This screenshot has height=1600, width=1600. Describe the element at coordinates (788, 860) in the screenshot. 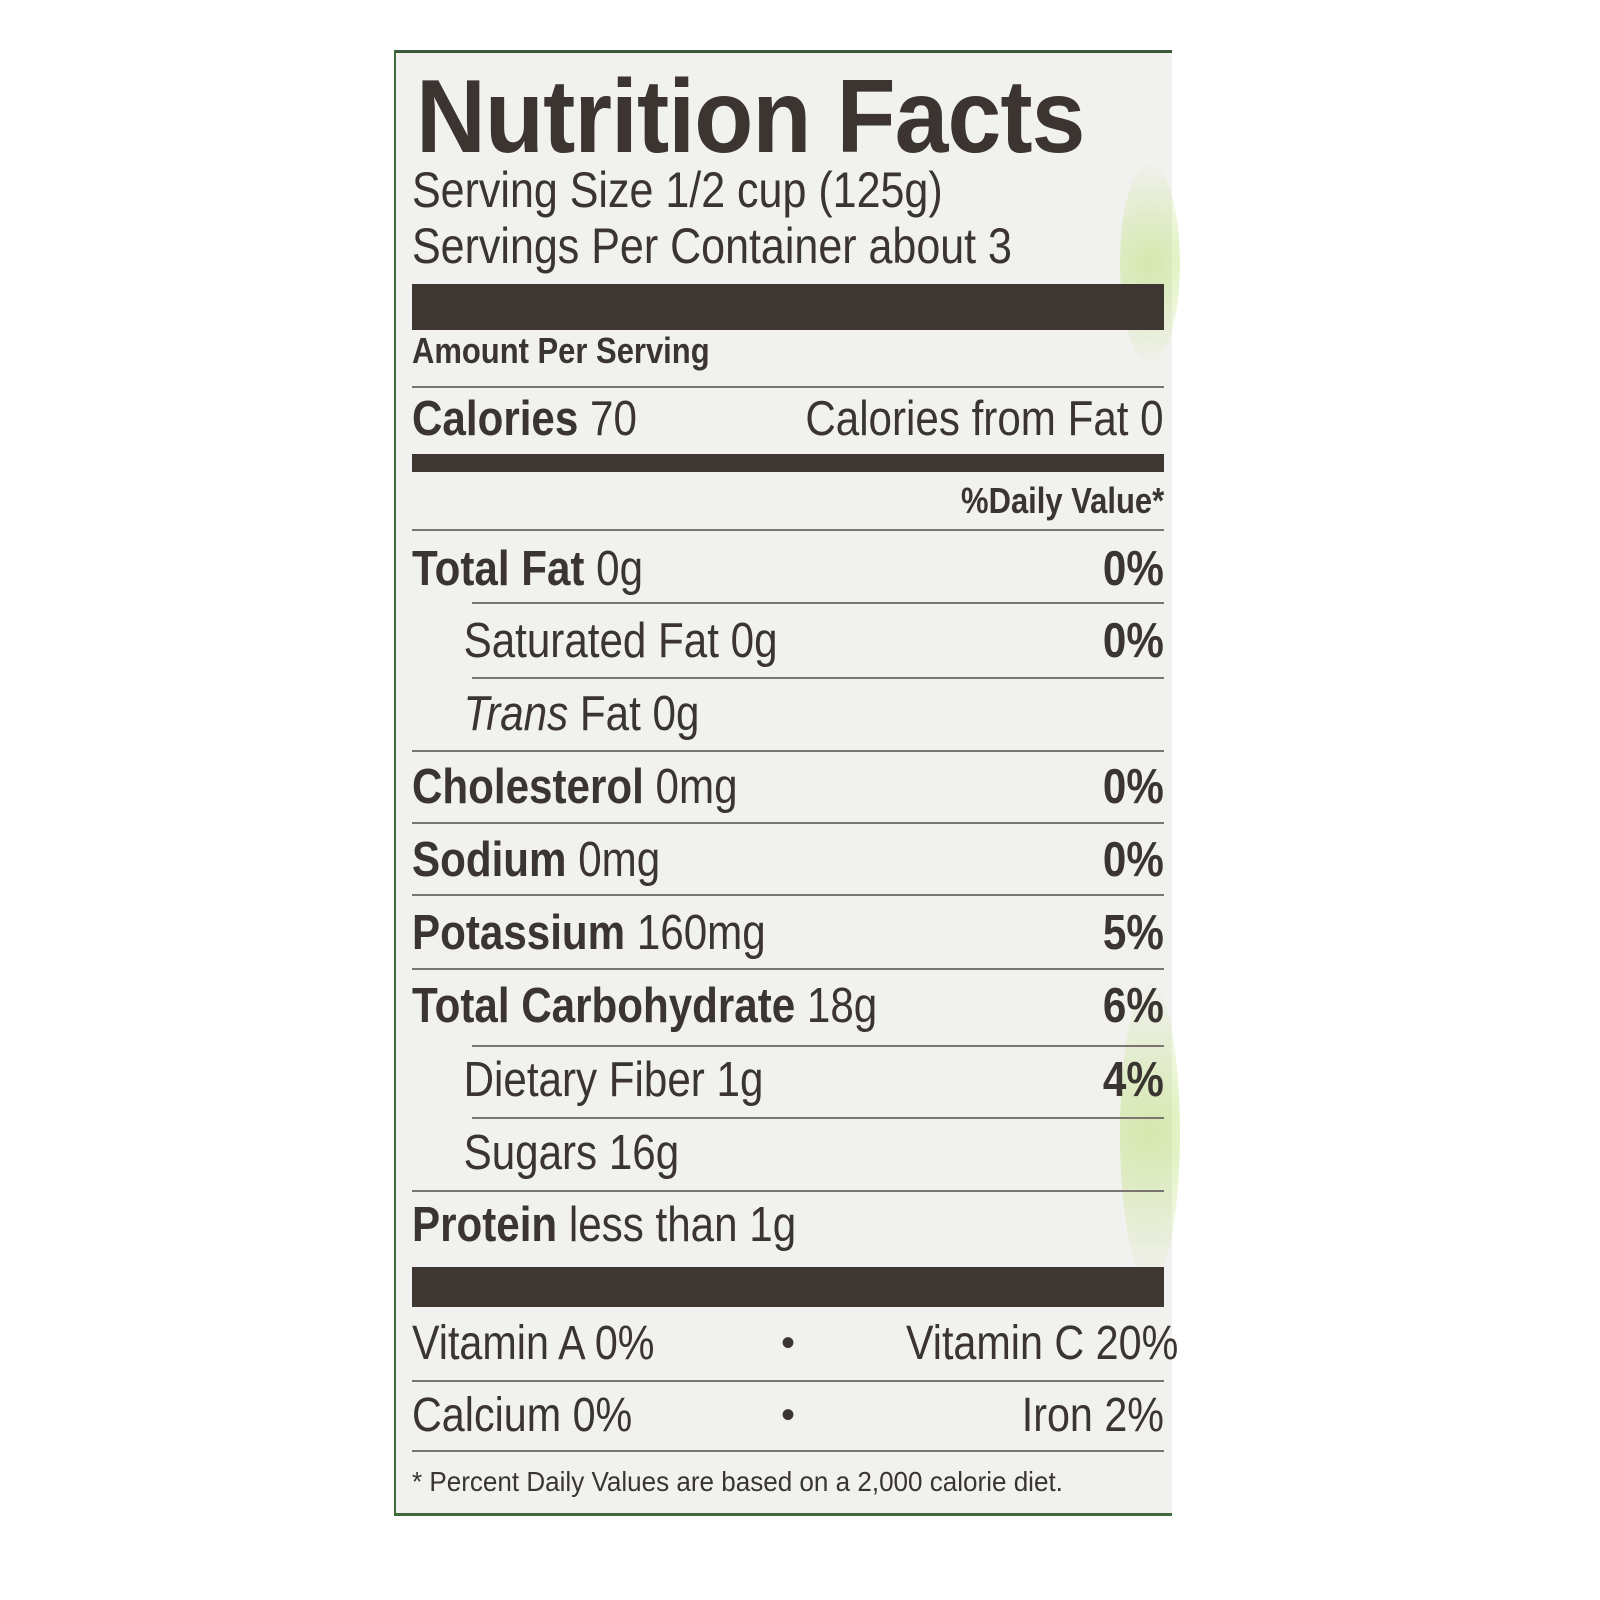

I see `nutrient-row-sodium: Sodium 0mg 0%` at that location.